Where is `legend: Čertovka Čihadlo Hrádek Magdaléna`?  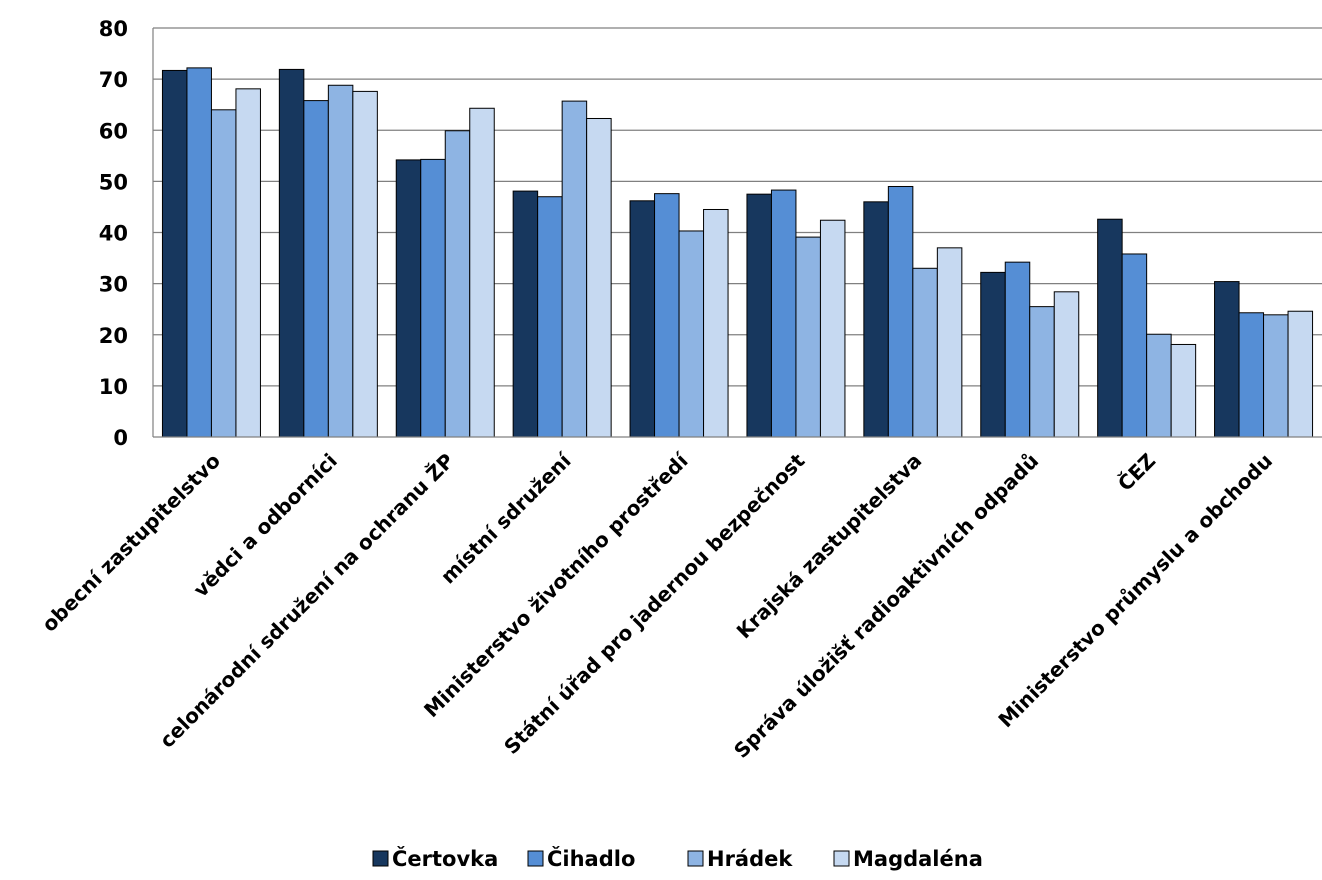
legend: Čertovka Čihadlo Hrádek Magdaléna is located at coordinates (677, 858).